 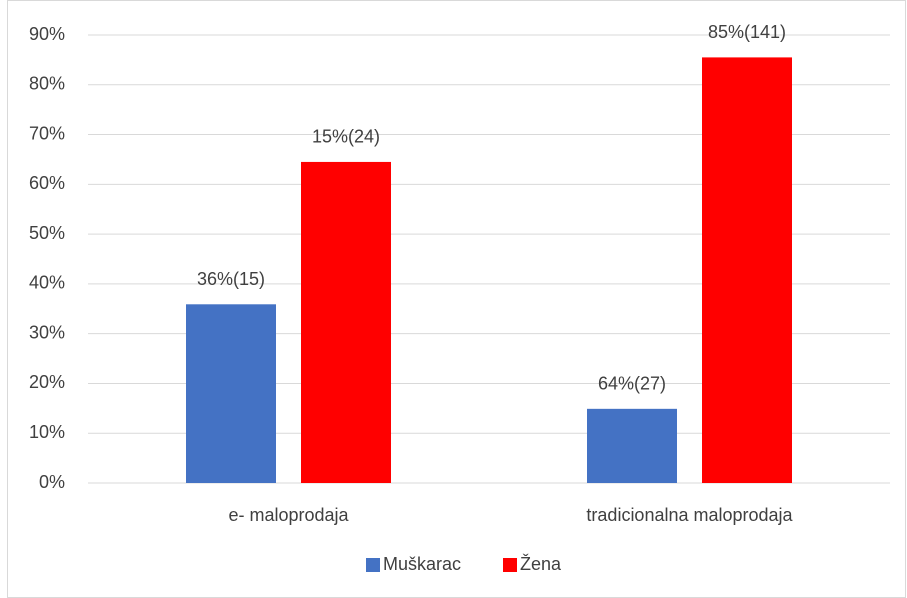 What do you see at coordinates (47, 84) in the screenshot?
I see `y-tick-label: 80%` at bounding box center [47, 84].